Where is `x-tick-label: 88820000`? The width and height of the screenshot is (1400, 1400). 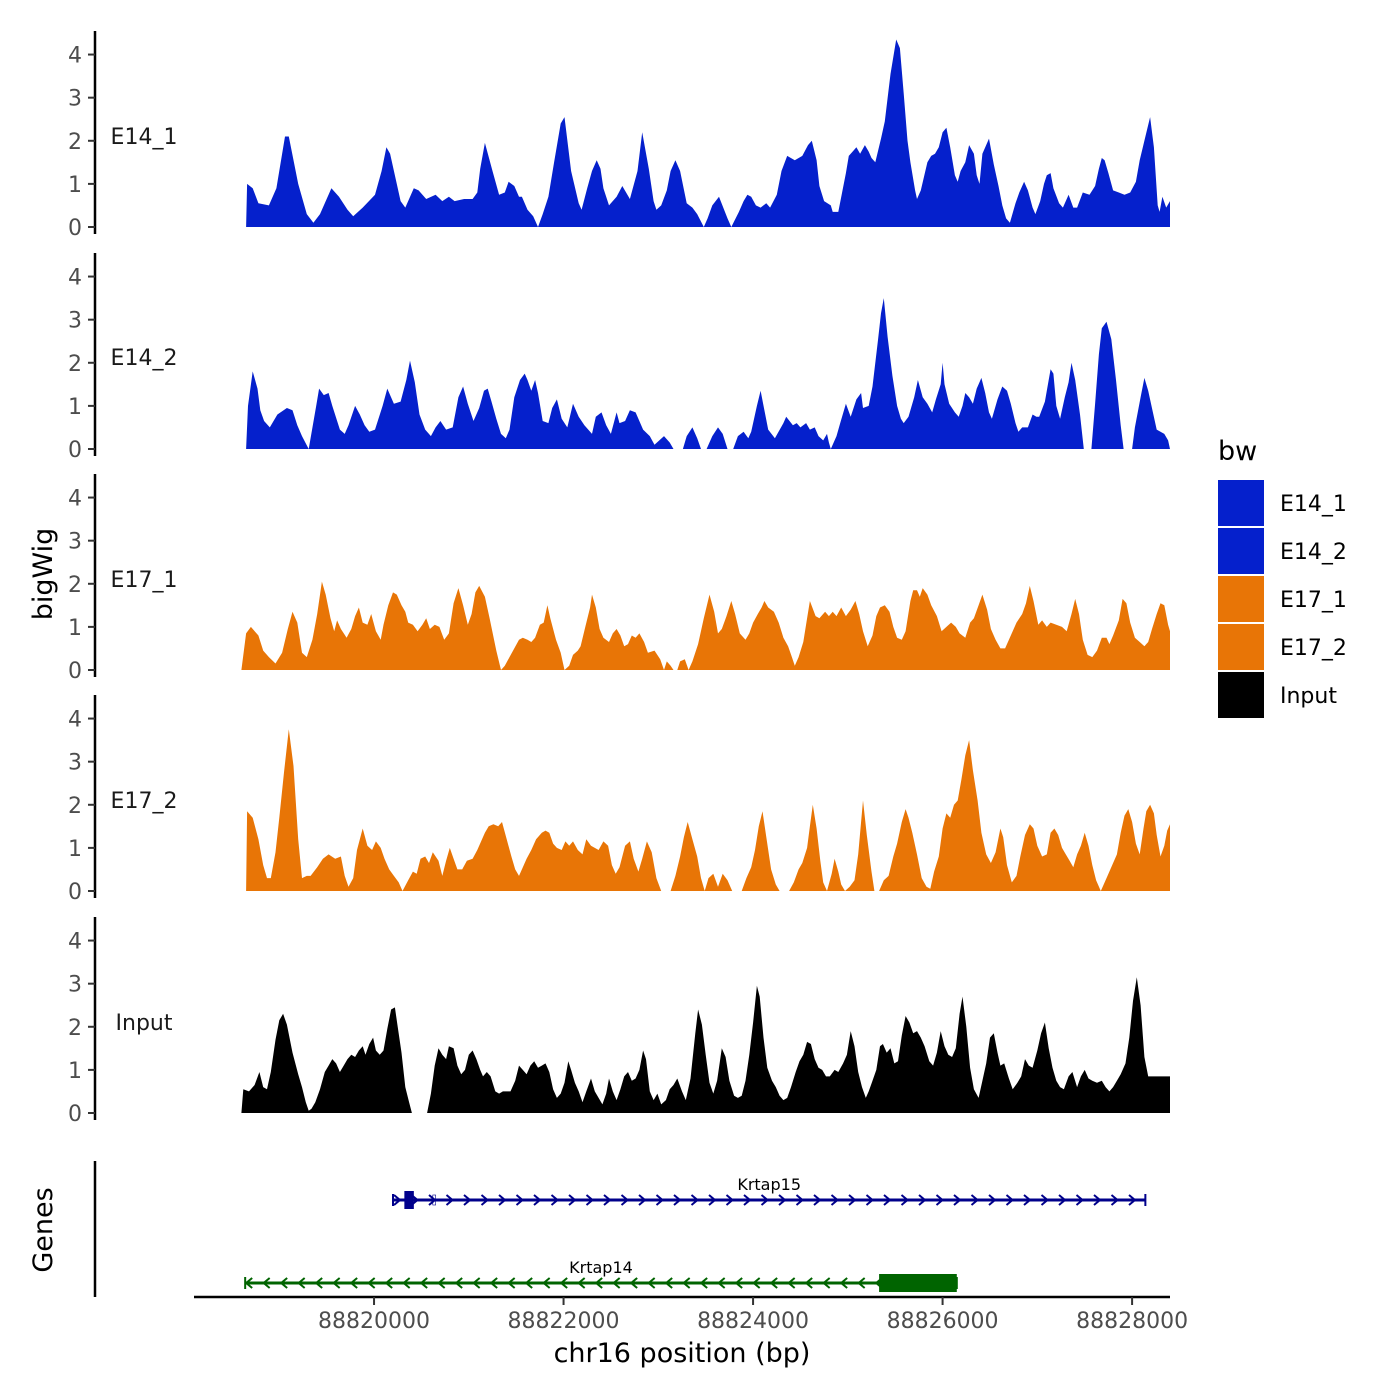
x-tick-label: 88820000 is located at coordinates (374, 1321).